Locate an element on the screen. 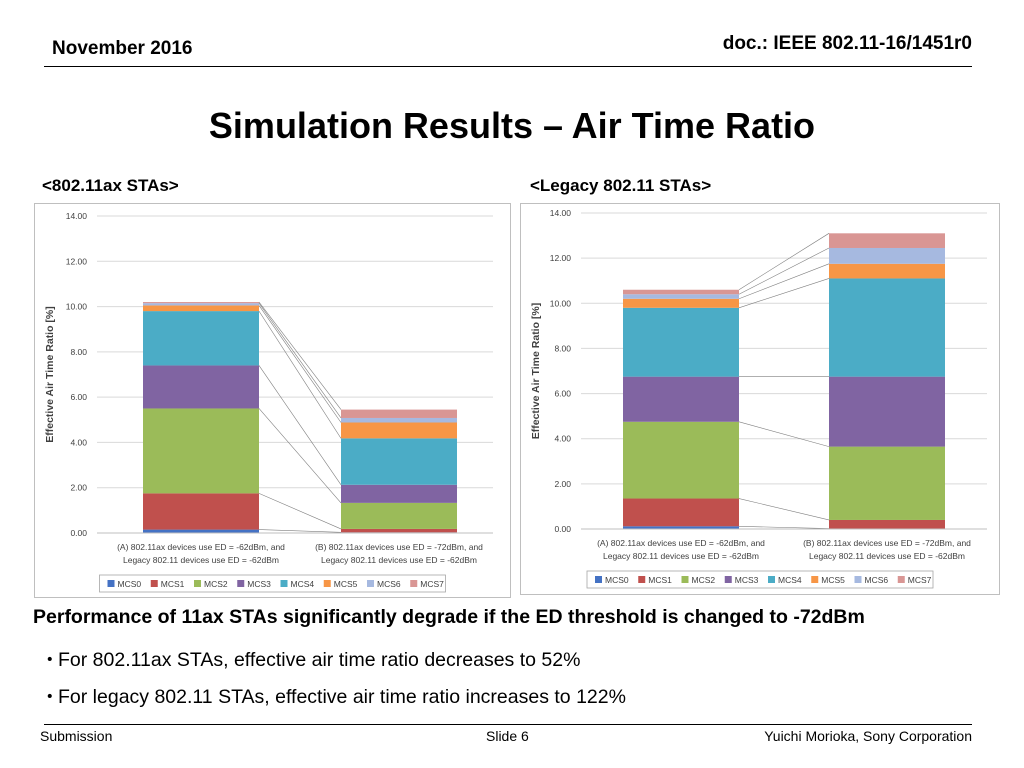 This screenshot has width=1024, height=768. footer-rule is located at coordinates (508, 724).